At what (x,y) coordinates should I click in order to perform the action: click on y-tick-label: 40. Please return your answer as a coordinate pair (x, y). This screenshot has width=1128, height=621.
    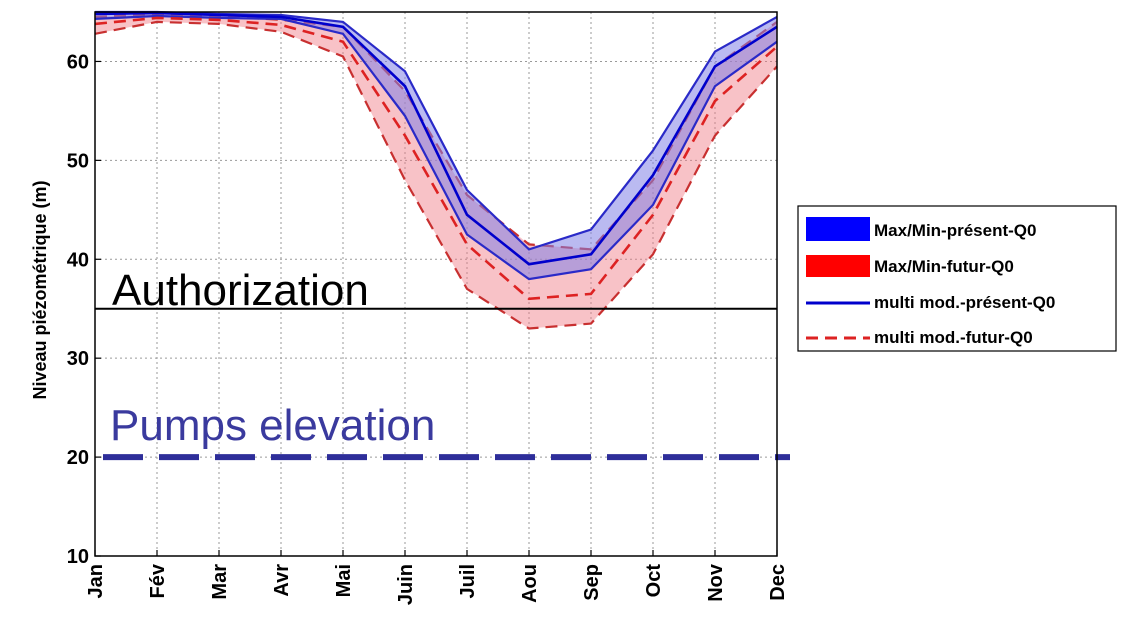
    Looking at the image, I should click on (78, 260).